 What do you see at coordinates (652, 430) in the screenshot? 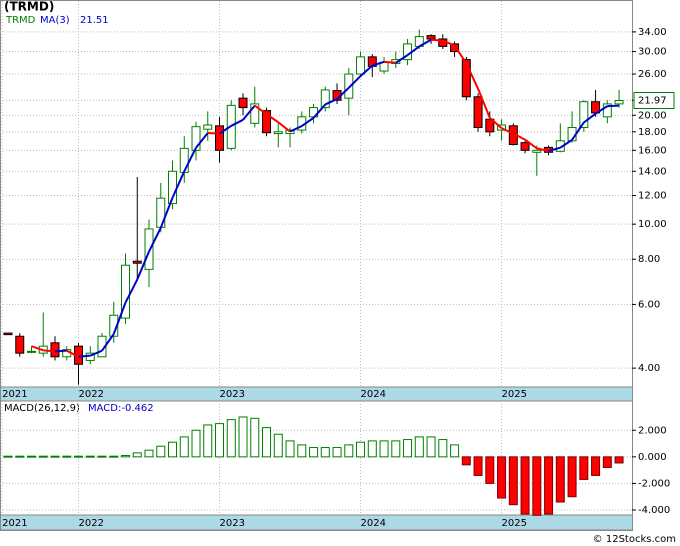
I see `y-tick-label: 2.000` at bounding box center [652, 430].